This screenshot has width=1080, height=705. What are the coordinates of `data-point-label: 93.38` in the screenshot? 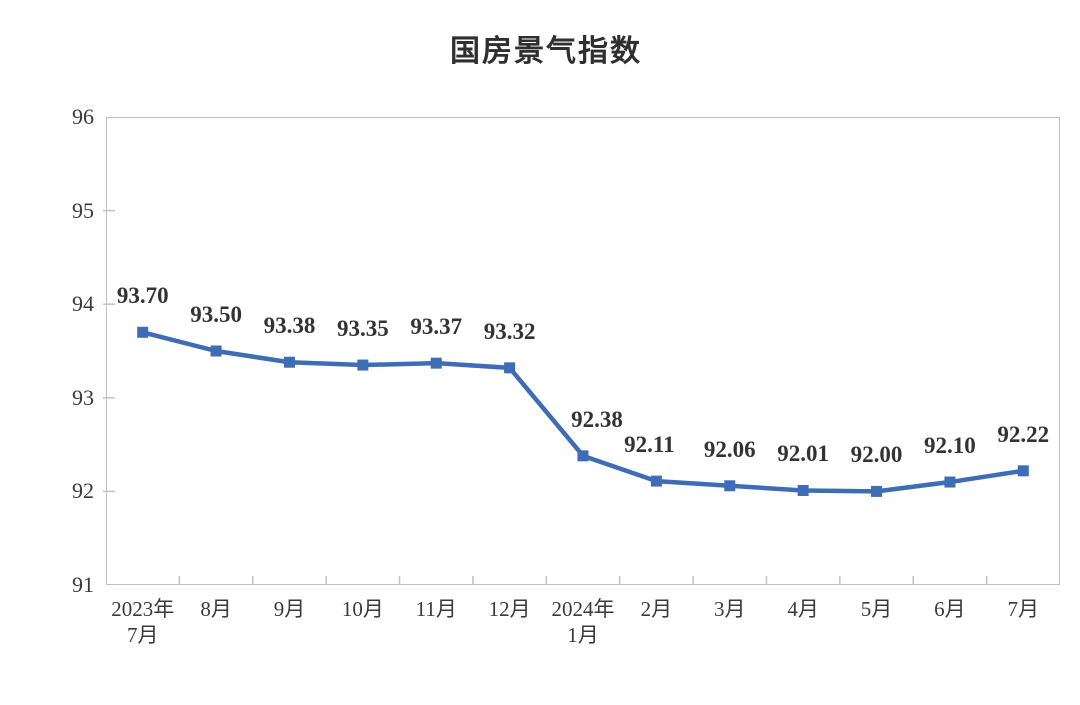 It's located at (289, 326).